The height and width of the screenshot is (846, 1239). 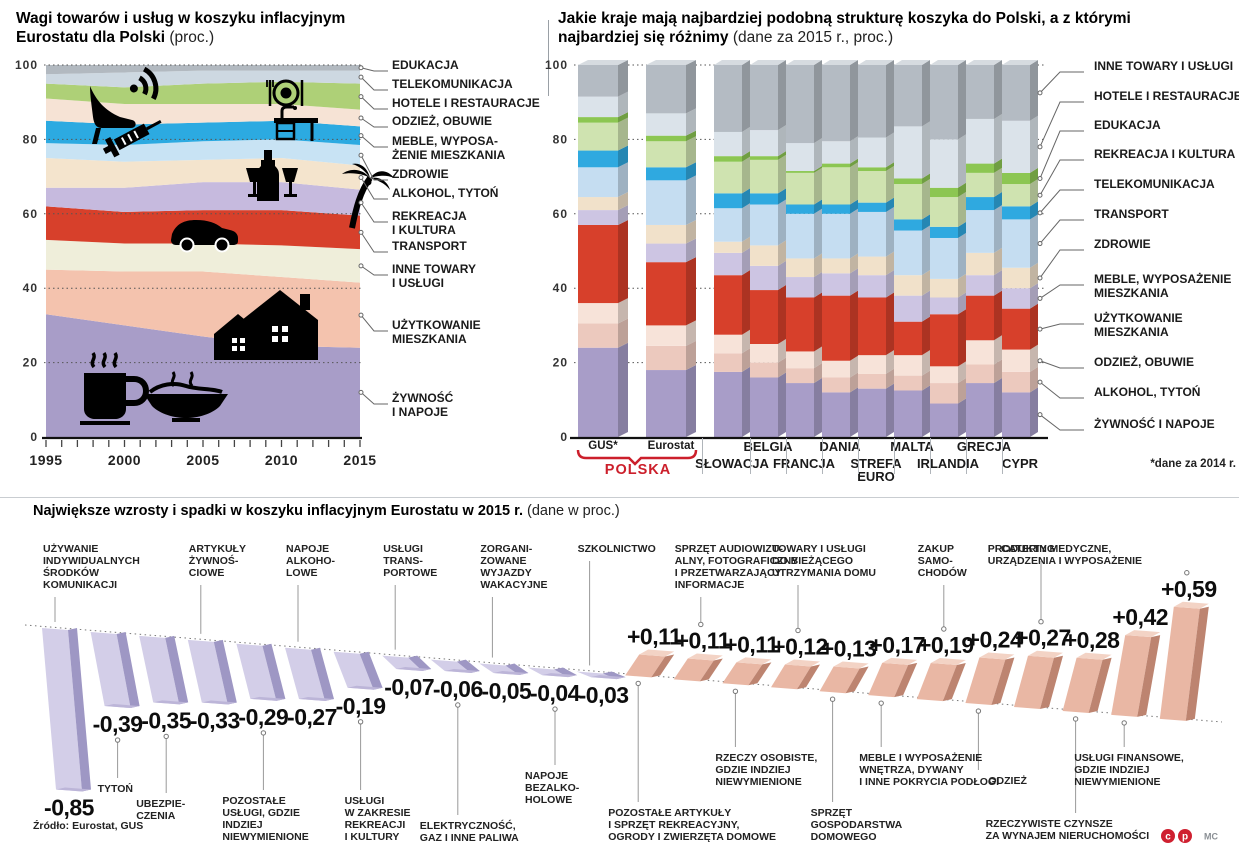 I want to click on fall-bar-tyto, so click(x=115, y=670).